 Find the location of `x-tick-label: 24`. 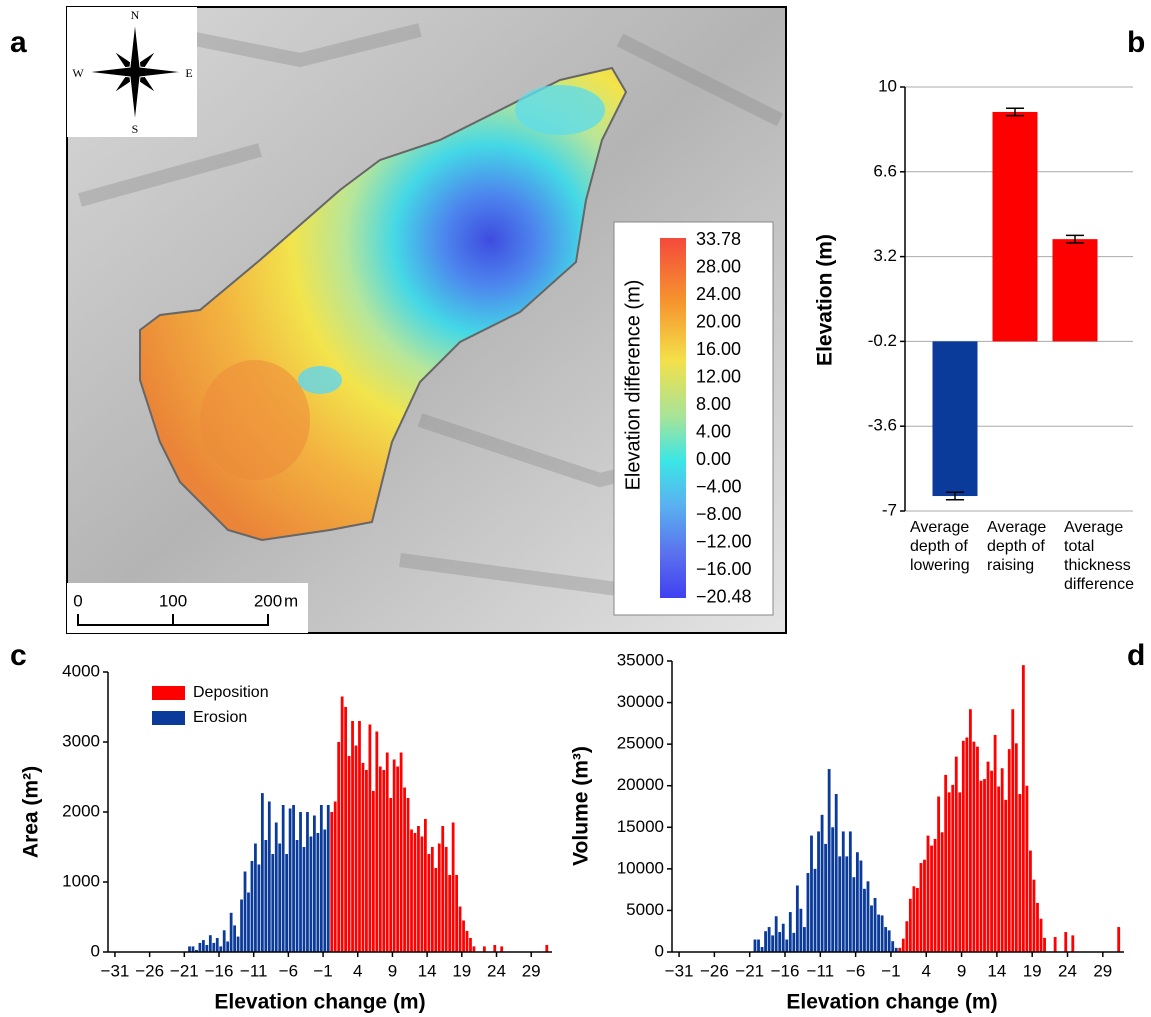

x-tick-label: 24 is located at coordinates (496, 970).